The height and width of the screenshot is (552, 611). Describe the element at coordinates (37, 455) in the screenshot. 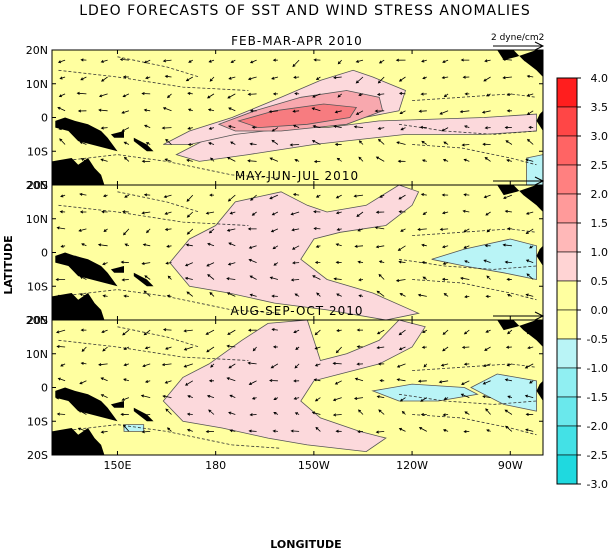

I see `y-tick-label: 20S` at that location.